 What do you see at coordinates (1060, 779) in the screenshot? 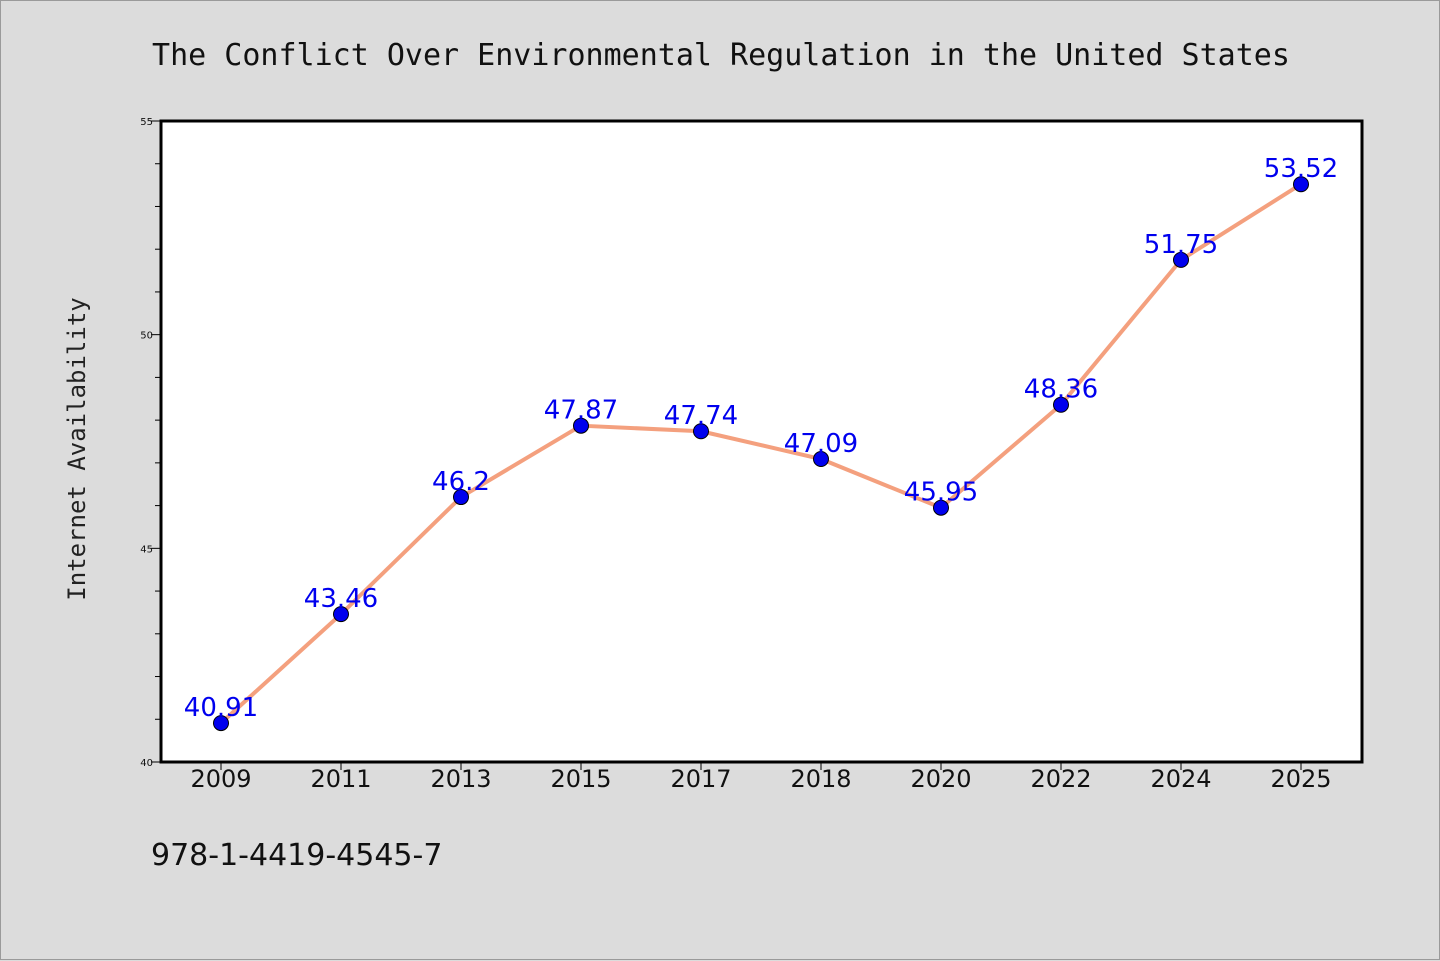
I see `x-tick-label: 2022` at bounding box center [1060, 779].